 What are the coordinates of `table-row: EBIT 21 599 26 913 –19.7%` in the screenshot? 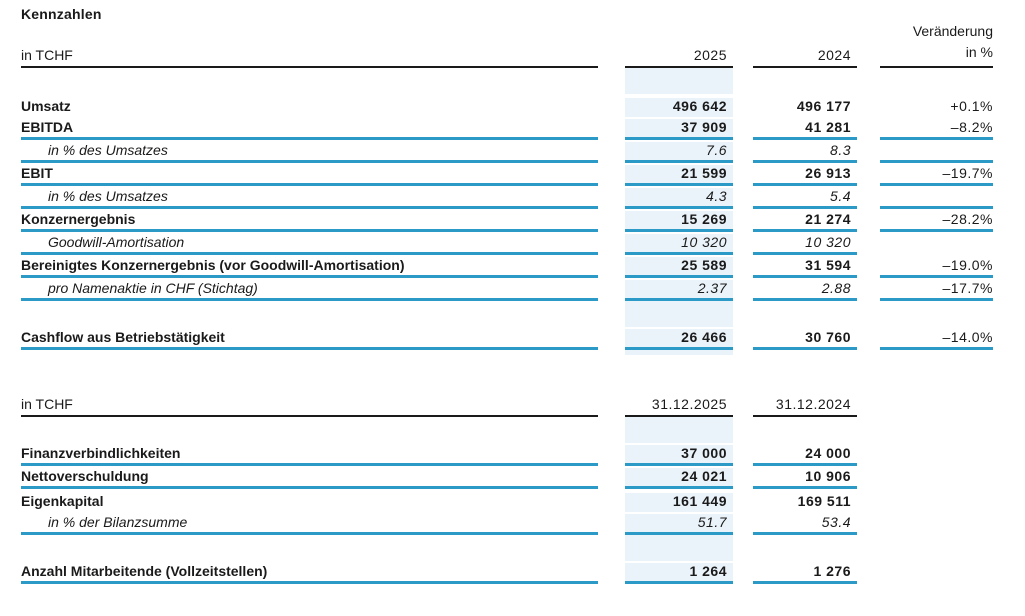 It's located at (507, 174).